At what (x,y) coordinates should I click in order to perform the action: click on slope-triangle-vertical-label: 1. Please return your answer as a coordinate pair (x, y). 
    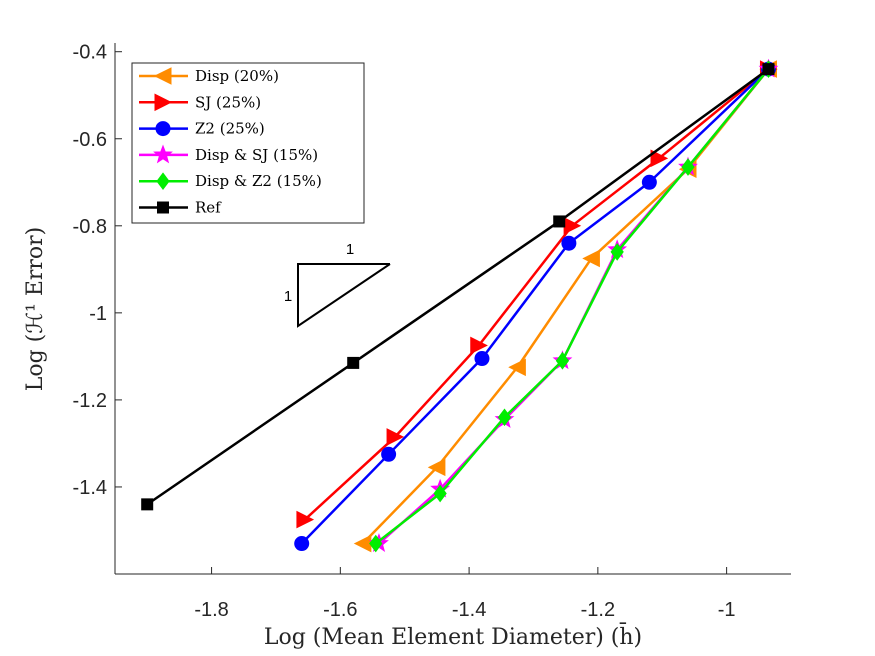
    Looking at the image, I should click on (288, 296).